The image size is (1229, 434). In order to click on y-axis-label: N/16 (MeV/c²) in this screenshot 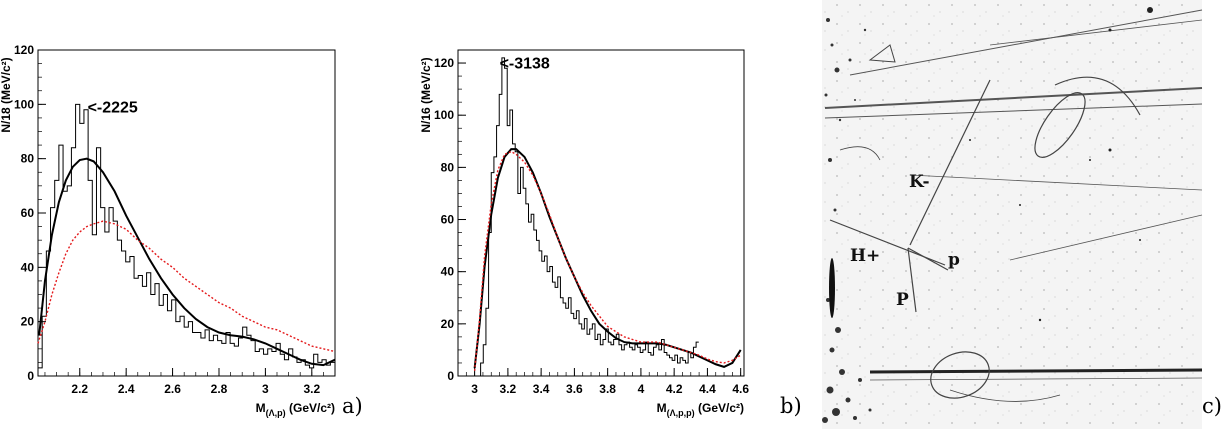, I will do `click(426, 94)`.